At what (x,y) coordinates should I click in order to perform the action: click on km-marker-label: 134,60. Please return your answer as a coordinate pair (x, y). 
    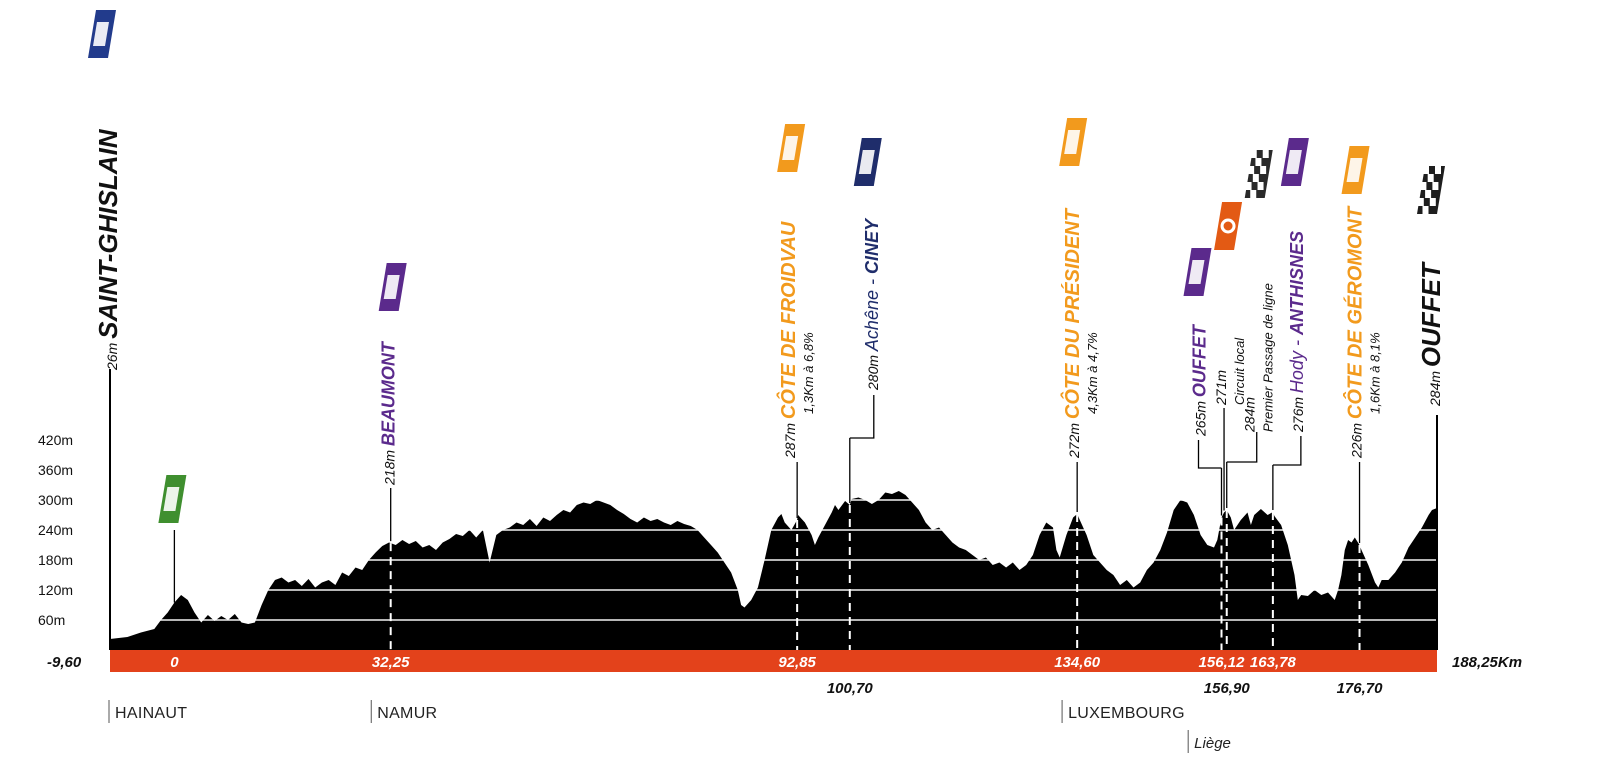
    Looking at the image, I should click on (1077, 662).